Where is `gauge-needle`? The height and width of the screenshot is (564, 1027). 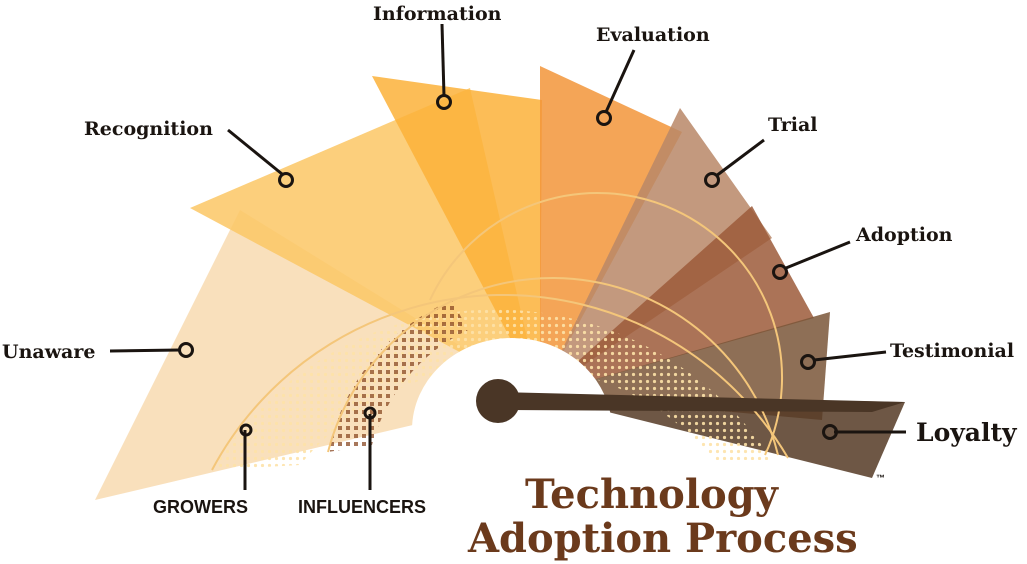 gauge-needle is located at coordinates (690, 401).